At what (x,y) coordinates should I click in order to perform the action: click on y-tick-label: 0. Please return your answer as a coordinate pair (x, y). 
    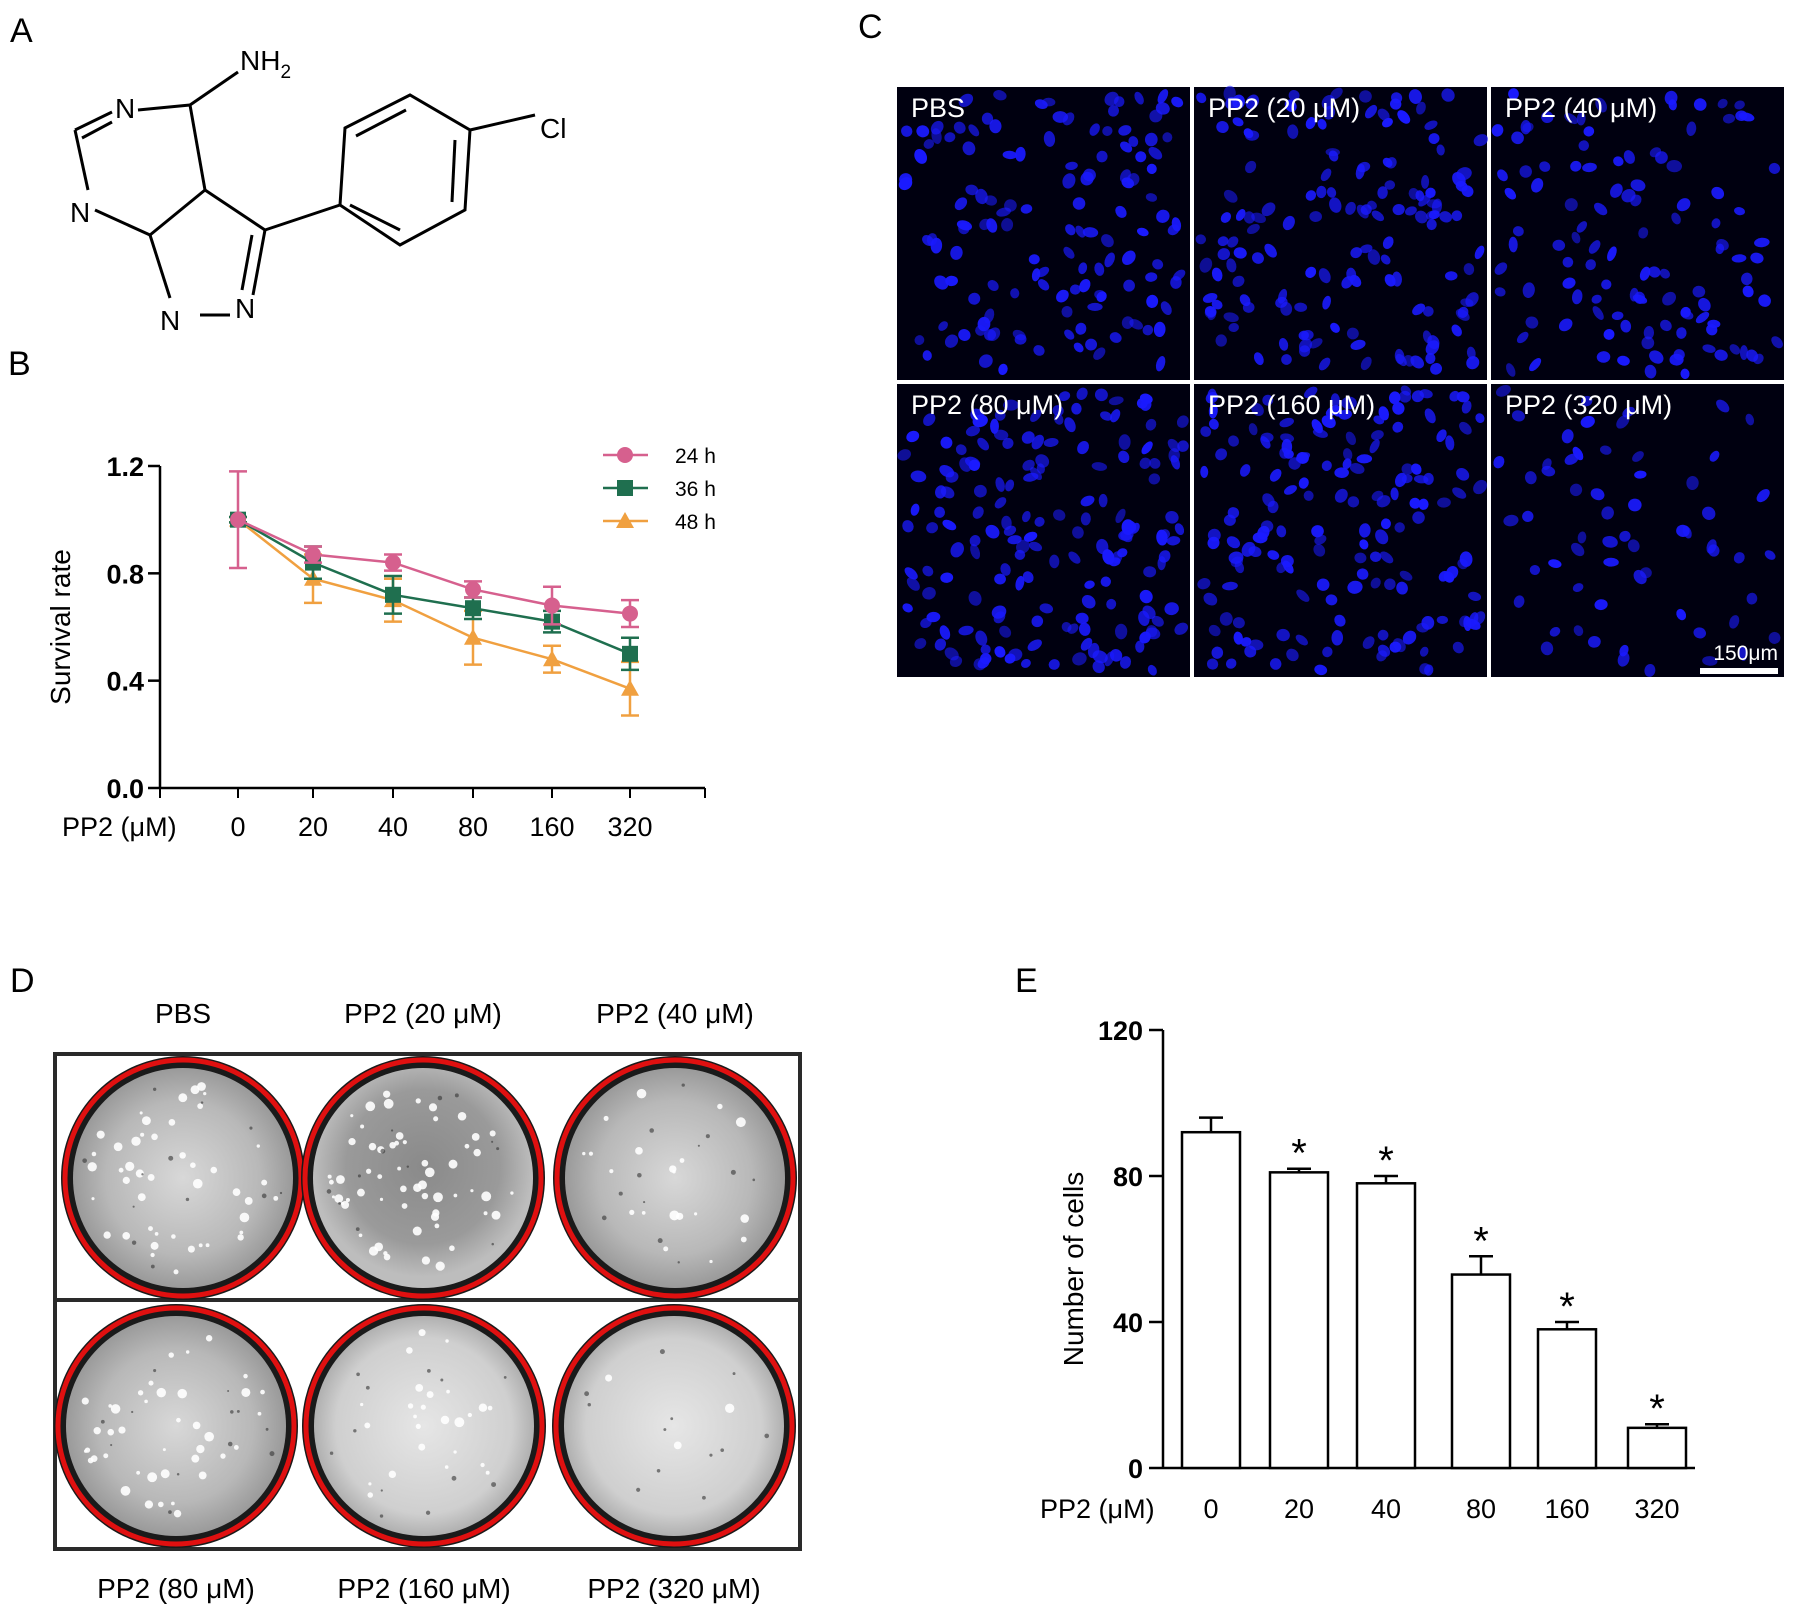
    Looking at the image, I should click on (1135, 1469).